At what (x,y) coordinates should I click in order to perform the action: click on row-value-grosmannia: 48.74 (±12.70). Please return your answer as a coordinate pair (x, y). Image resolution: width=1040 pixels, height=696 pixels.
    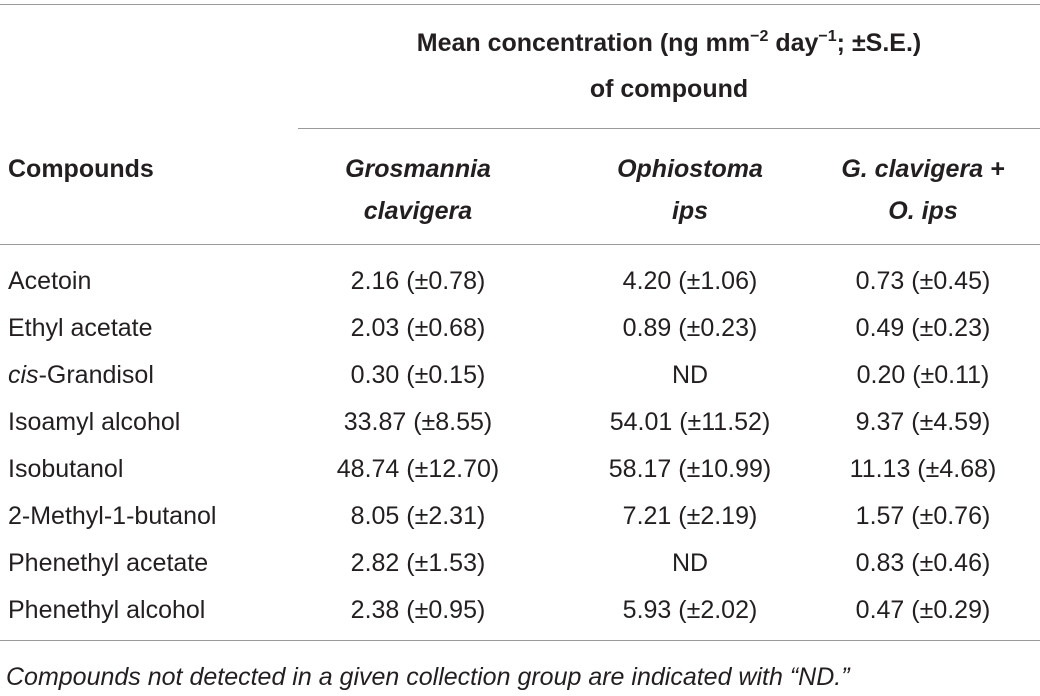
    Looking at the image, I should click on (418, 469).